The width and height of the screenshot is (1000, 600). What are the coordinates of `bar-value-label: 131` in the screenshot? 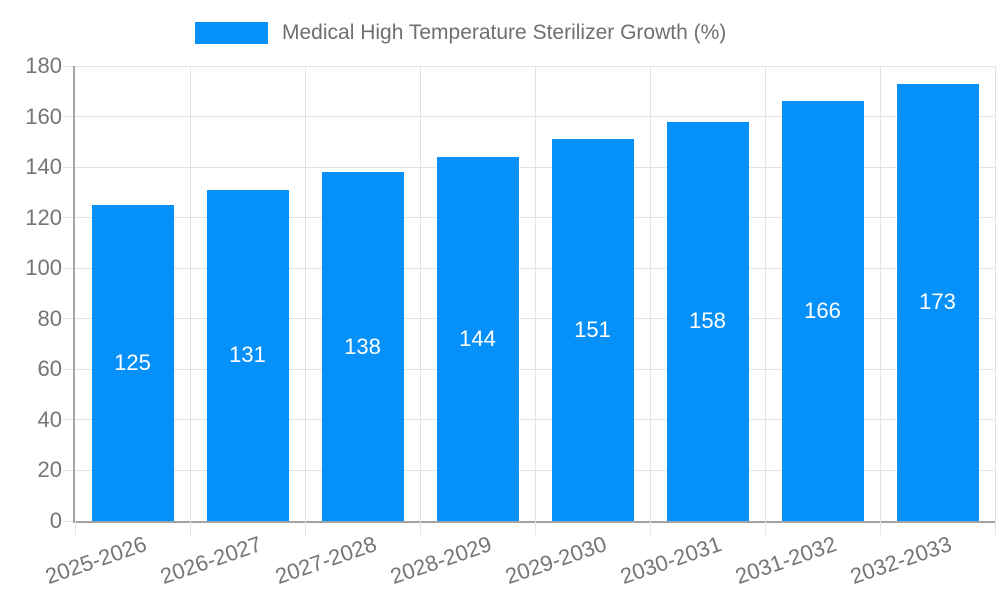 It's located at (247, 355).